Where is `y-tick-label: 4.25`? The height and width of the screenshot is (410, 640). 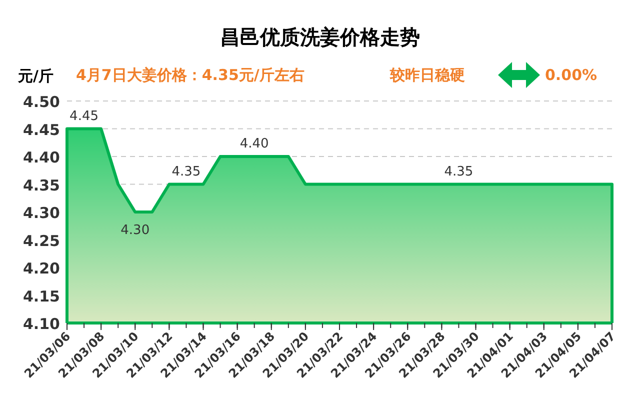 y-tick-label: 4.25 is located at coordinates (41, 241).